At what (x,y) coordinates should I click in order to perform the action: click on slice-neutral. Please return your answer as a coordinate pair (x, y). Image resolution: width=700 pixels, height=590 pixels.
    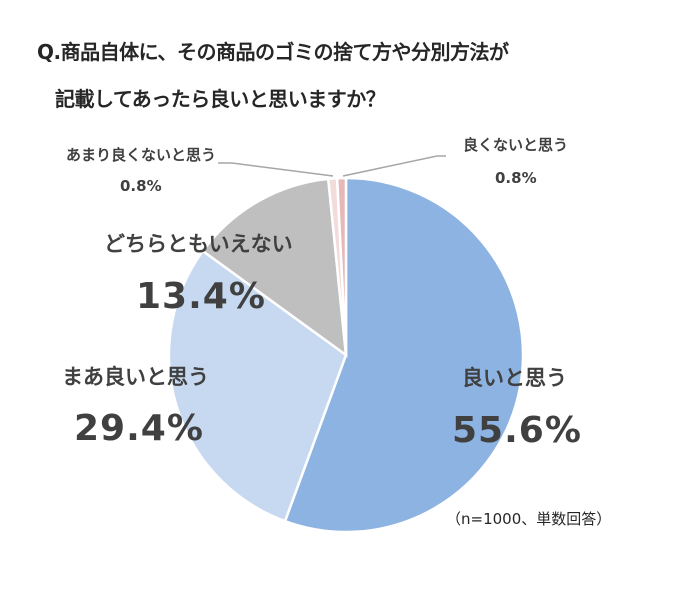
    Looking at the image, I should click on (274, 267).